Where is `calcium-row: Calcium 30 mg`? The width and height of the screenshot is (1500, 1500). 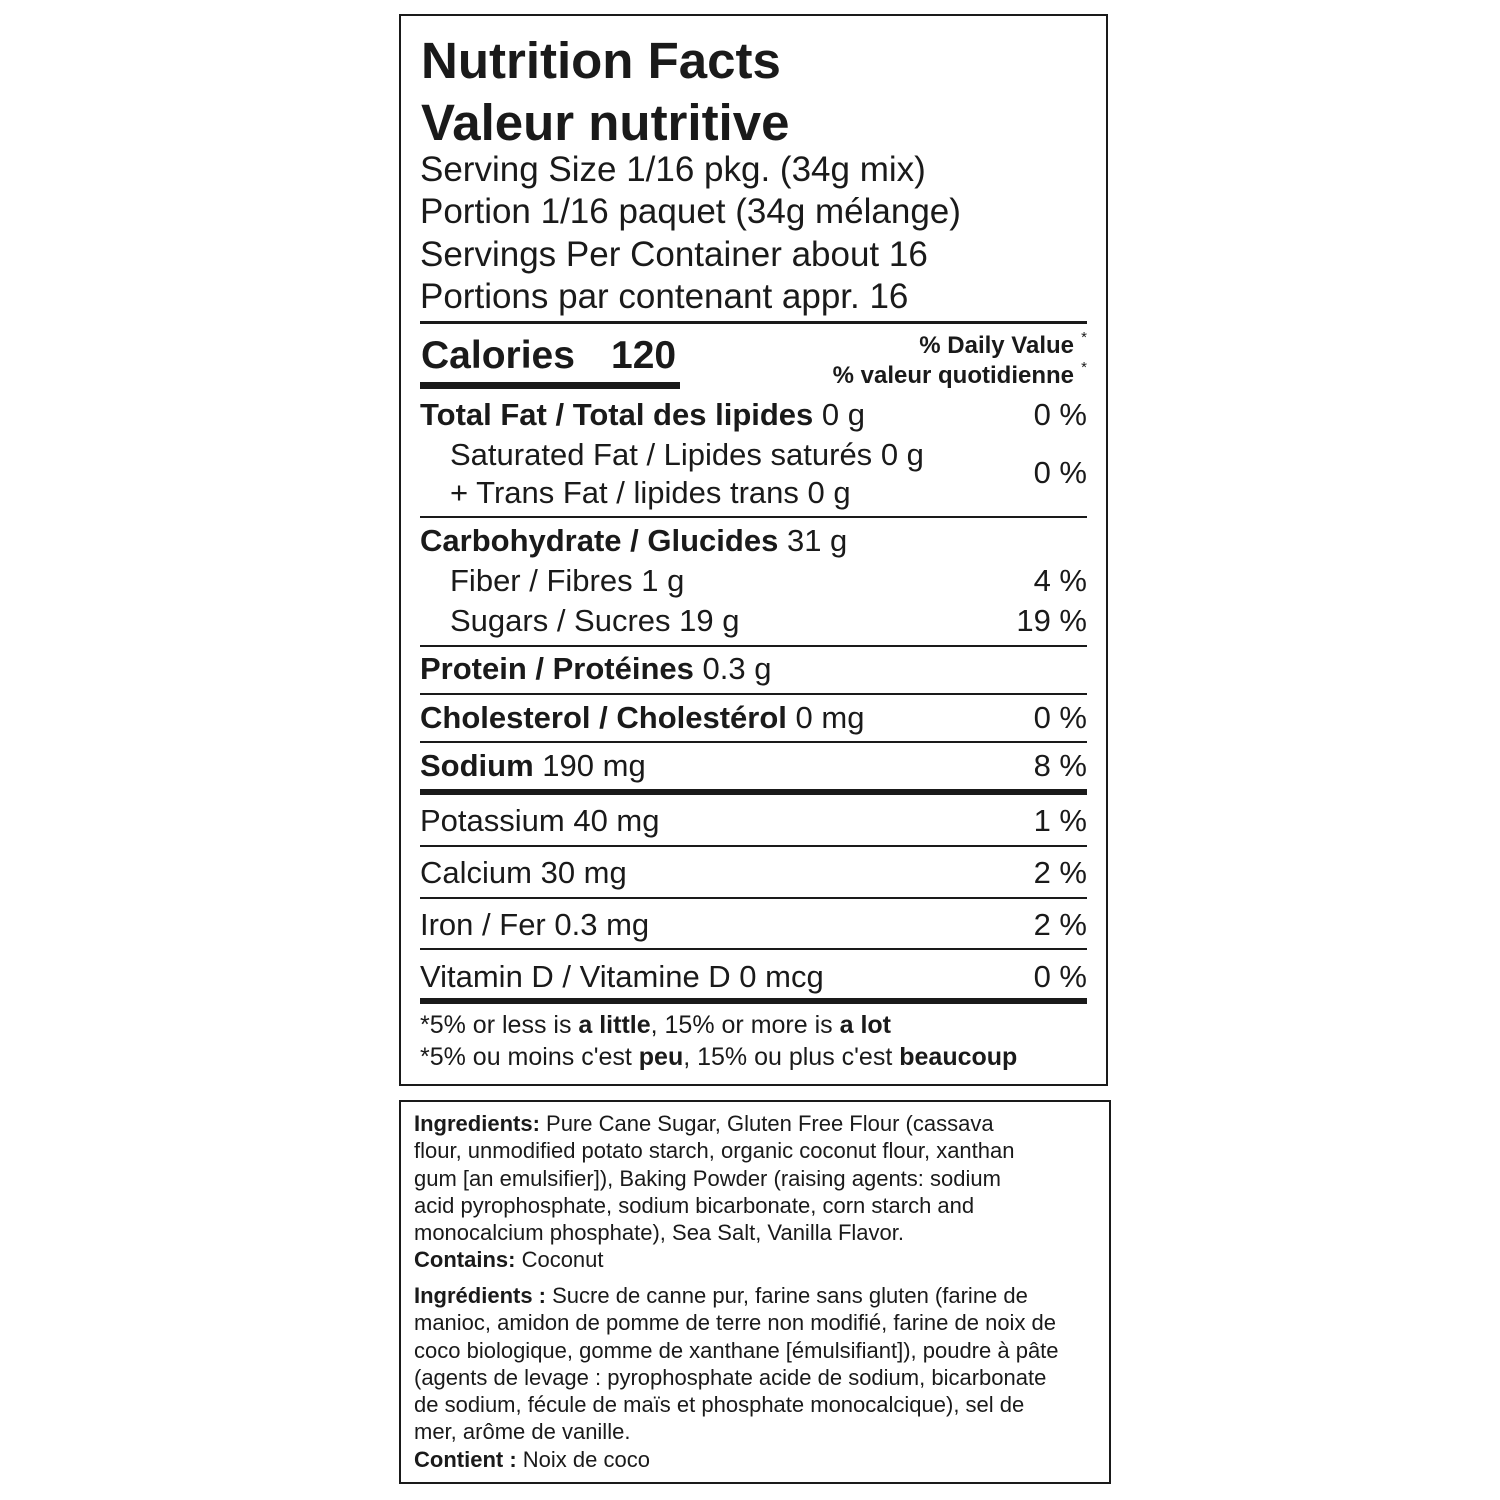 calcium-row: Calcium 30 mg is located at coordinates (523, 872).